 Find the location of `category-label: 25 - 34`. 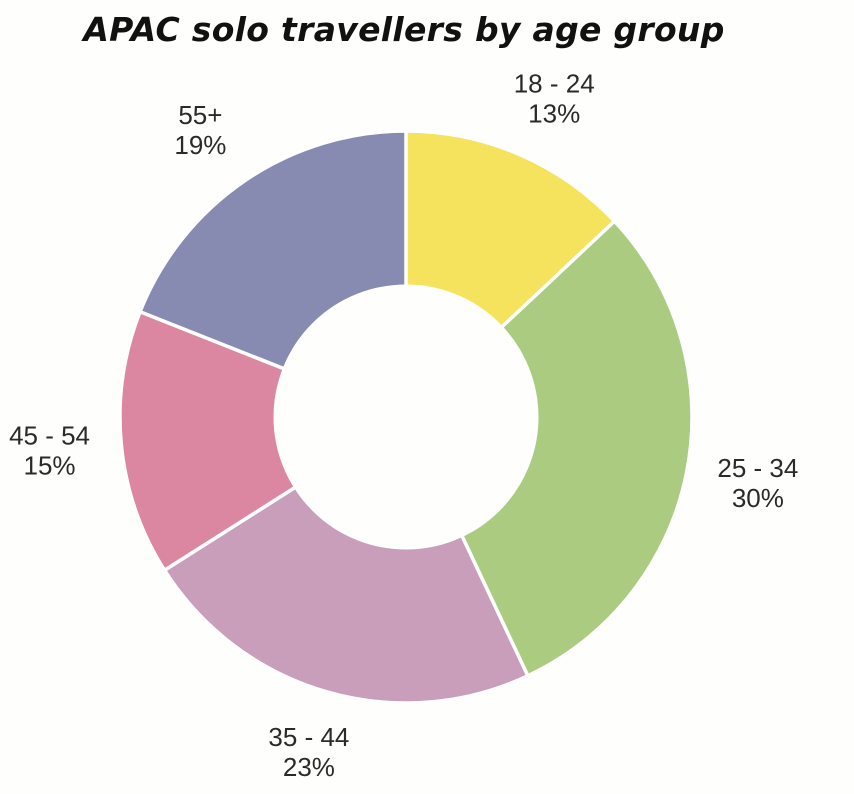

category-label: 25 - 34 is located at coordinates (757, 468).